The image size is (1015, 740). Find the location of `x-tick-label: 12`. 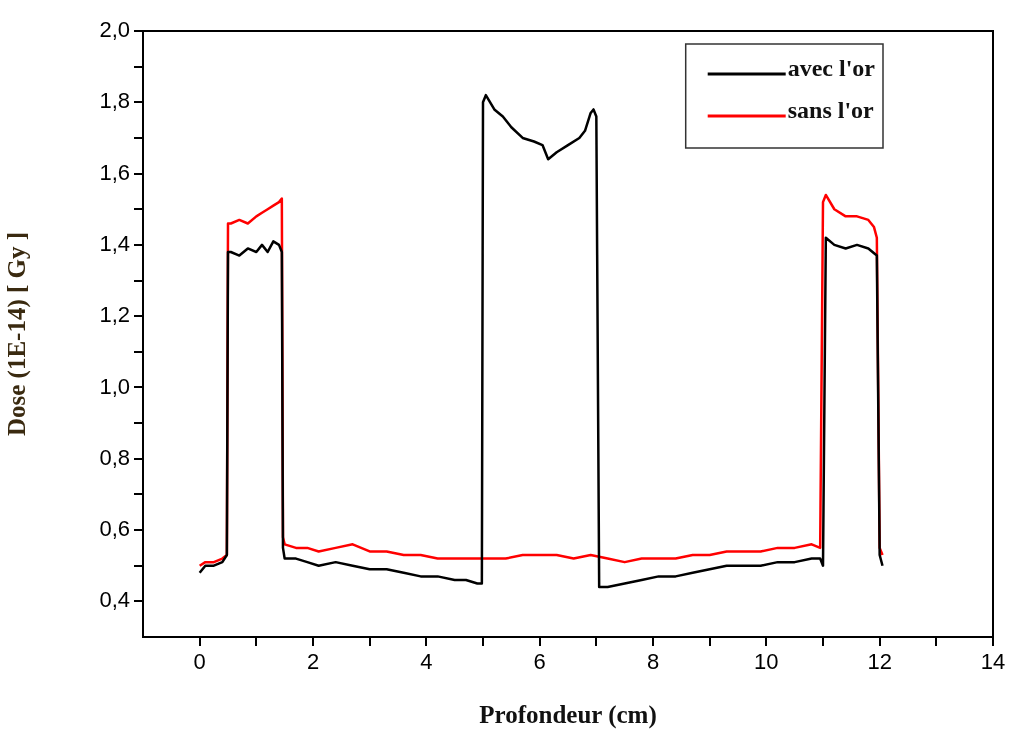

x-tick-label: 12 is located at coordinates (879, 662).